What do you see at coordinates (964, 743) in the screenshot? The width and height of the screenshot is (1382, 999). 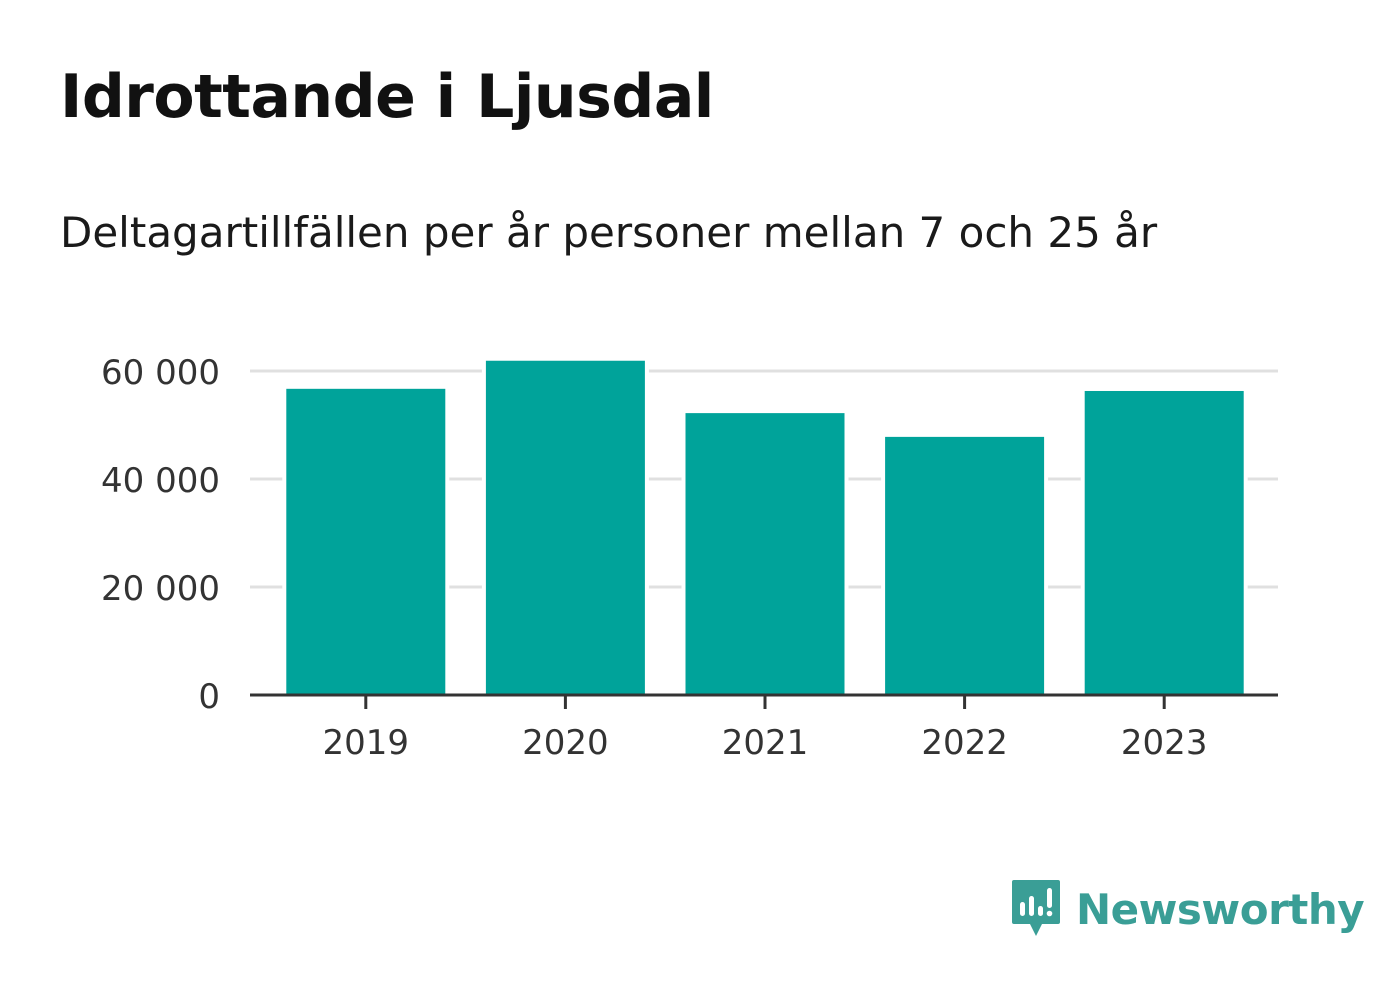 I see `x-tick-label: 2022` at bounding box center [964, 743].